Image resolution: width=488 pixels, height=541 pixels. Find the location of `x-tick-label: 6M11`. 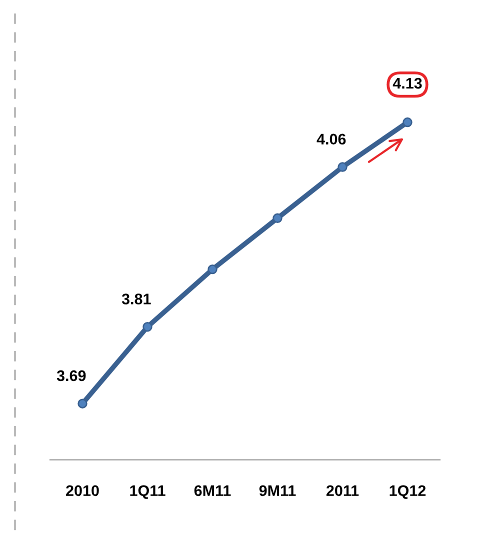

x-tick-label: 6M11 is located at coordinates (212, 490).